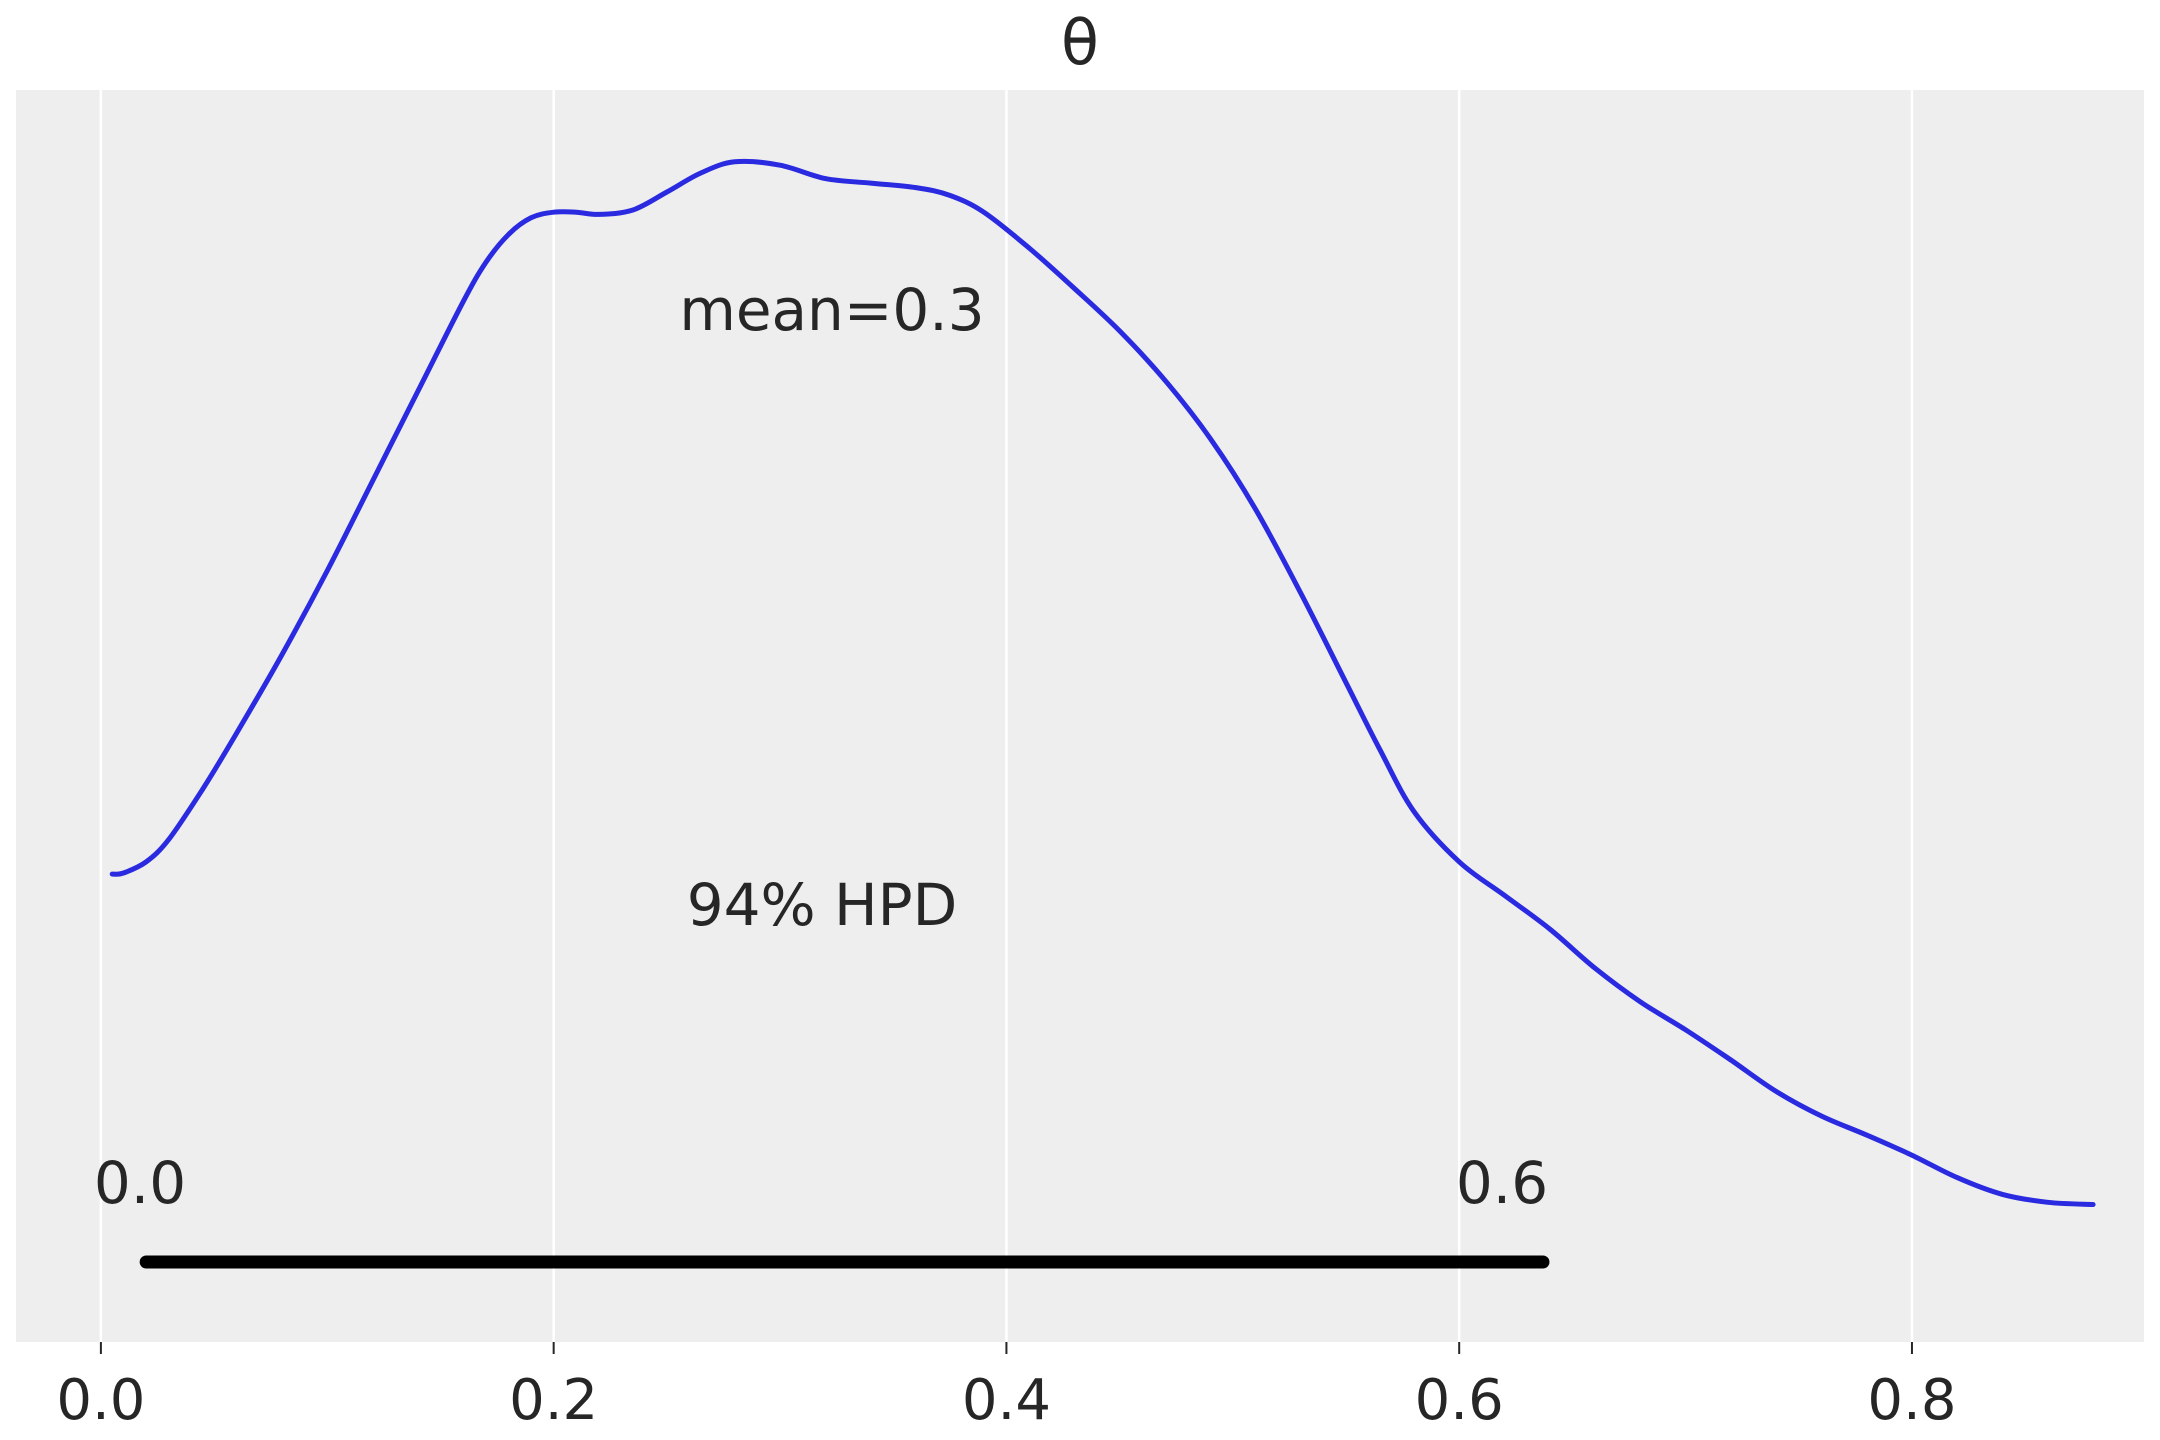 This screenshot has height=1440, width=2160. Describe the element at coordinates (1911, 1400) in the screenshot. I see `x-tick-label: 0.8` at that location.